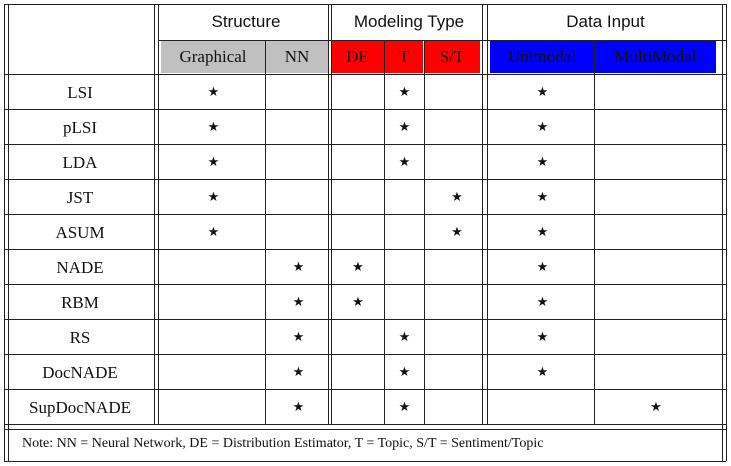 The width and height of the screenshot is (731, 466). Describe the element at coordinates (80, 92) in the screenshot. I see `model-name: LSI` at that location.